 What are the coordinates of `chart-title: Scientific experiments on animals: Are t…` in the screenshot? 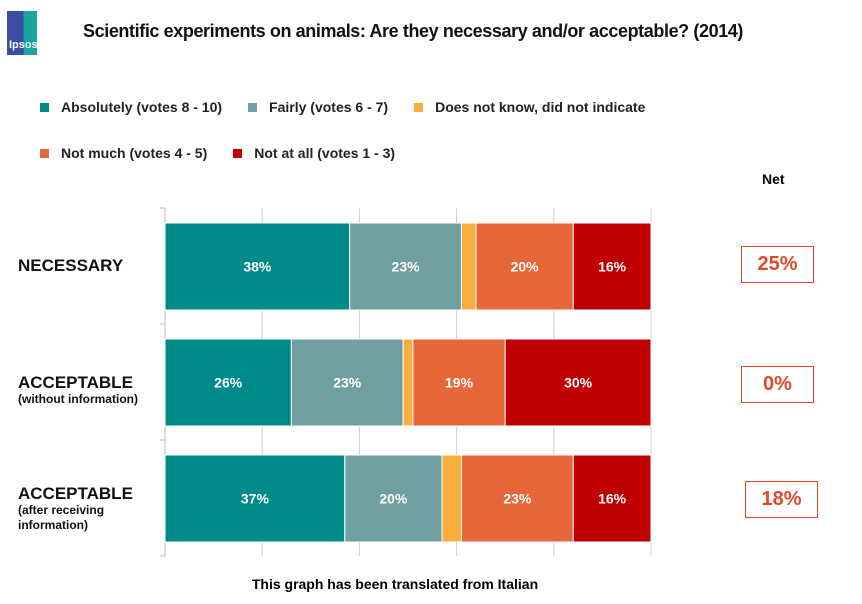 It's located at (413, 31).